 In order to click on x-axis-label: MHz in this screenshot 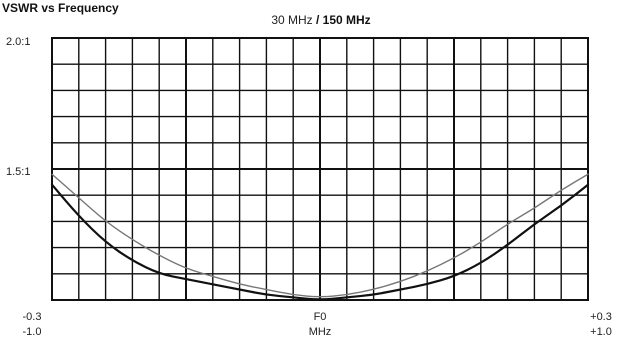, I will do `click(320, 332)`.